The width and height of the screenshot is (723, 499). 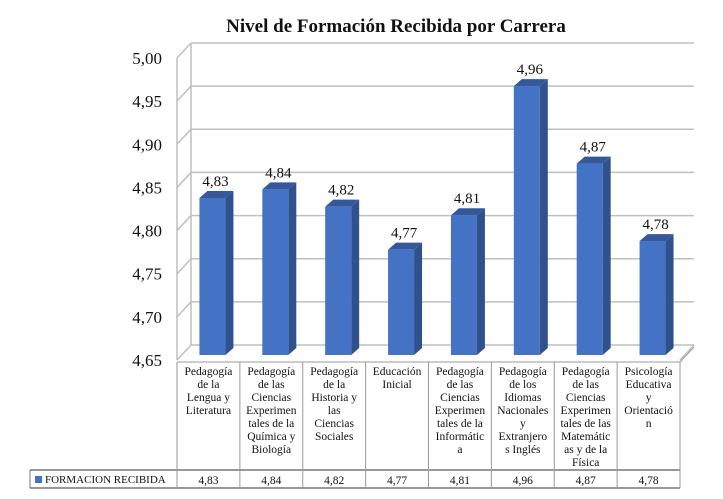 What do you see at coordinates (208, 411) in the screenshot?
I see `x-category-label: Literatura` at bounding box center [208, 411].